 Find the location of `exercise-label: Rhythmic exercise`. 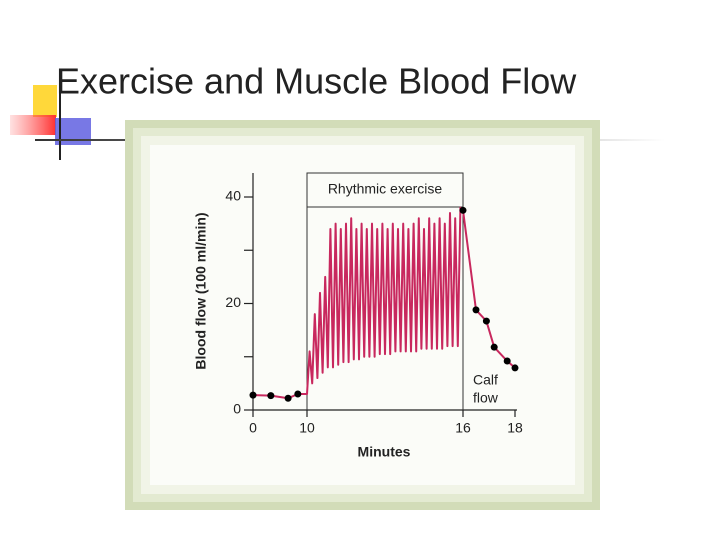

exercise-label: Rhythmic exercise is located at coordinates (385, 189).